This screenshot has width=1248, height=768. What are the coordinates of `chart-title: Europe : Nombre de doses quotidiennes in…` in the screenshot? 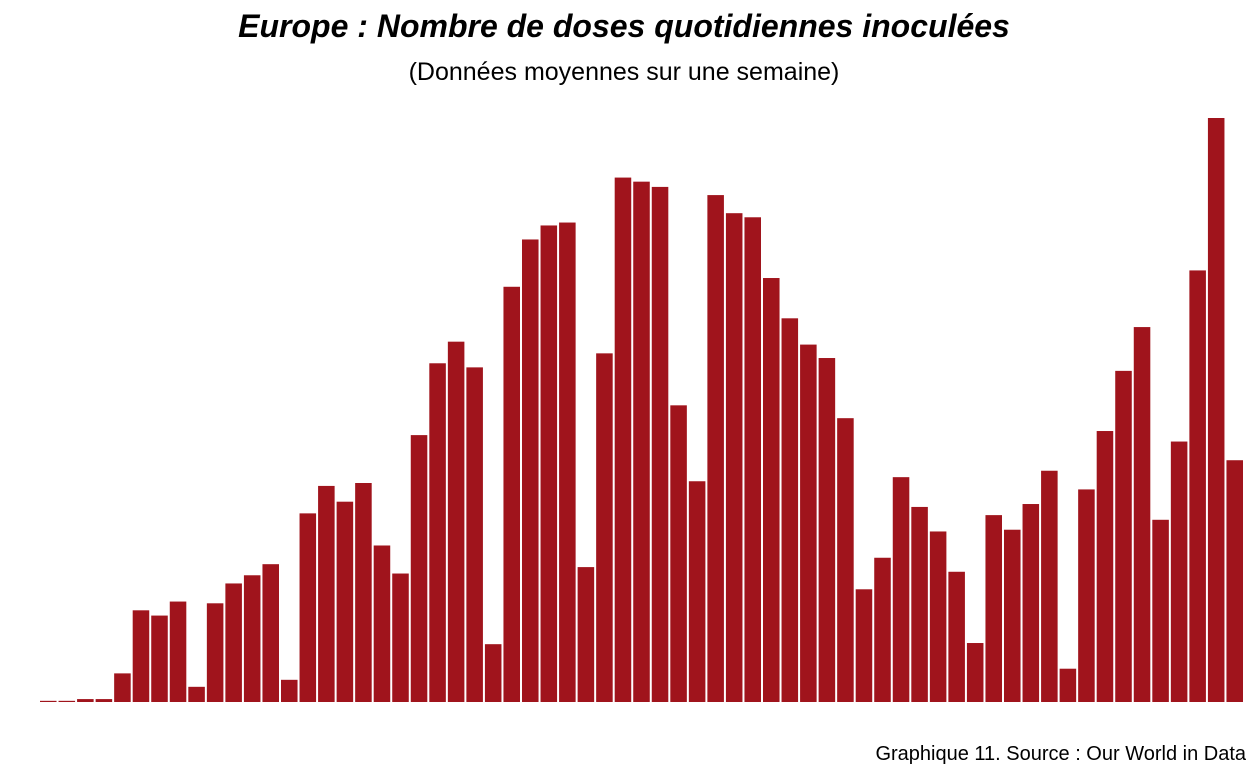 It's located at (624, 26).